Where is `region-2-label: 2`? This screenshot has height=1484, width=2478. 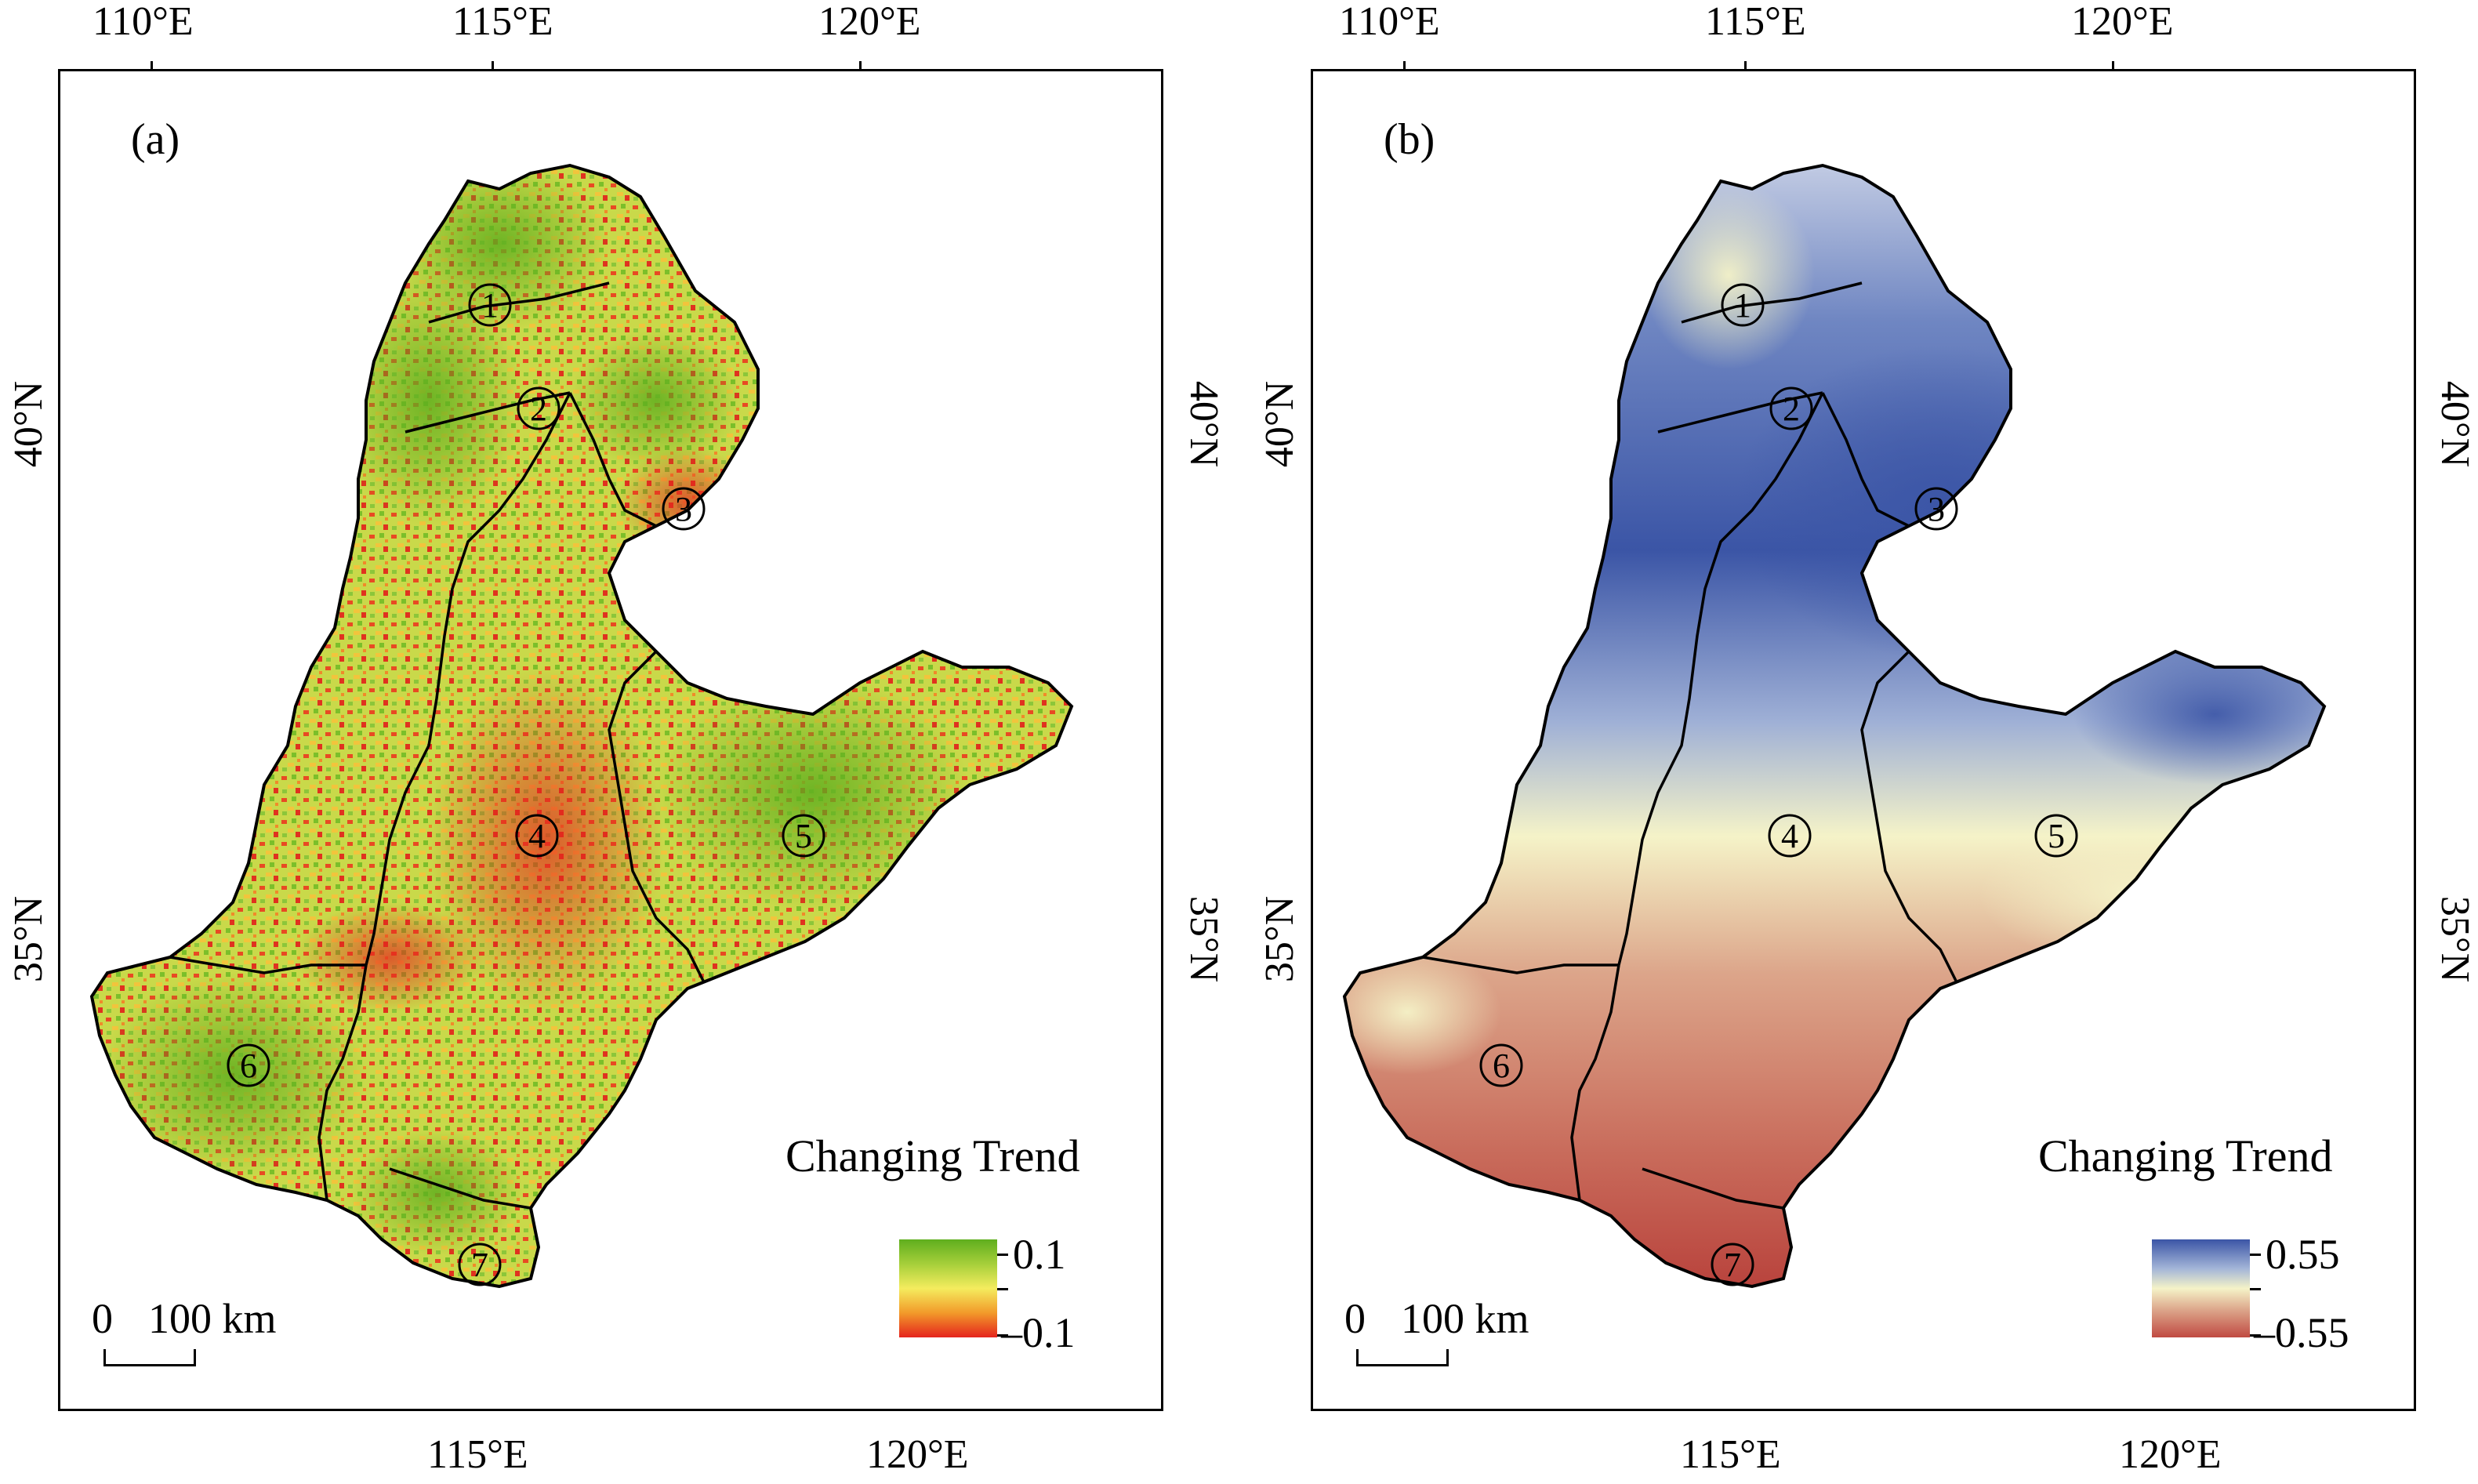
region-2-label: 2 is located at coordinates (538, 409).